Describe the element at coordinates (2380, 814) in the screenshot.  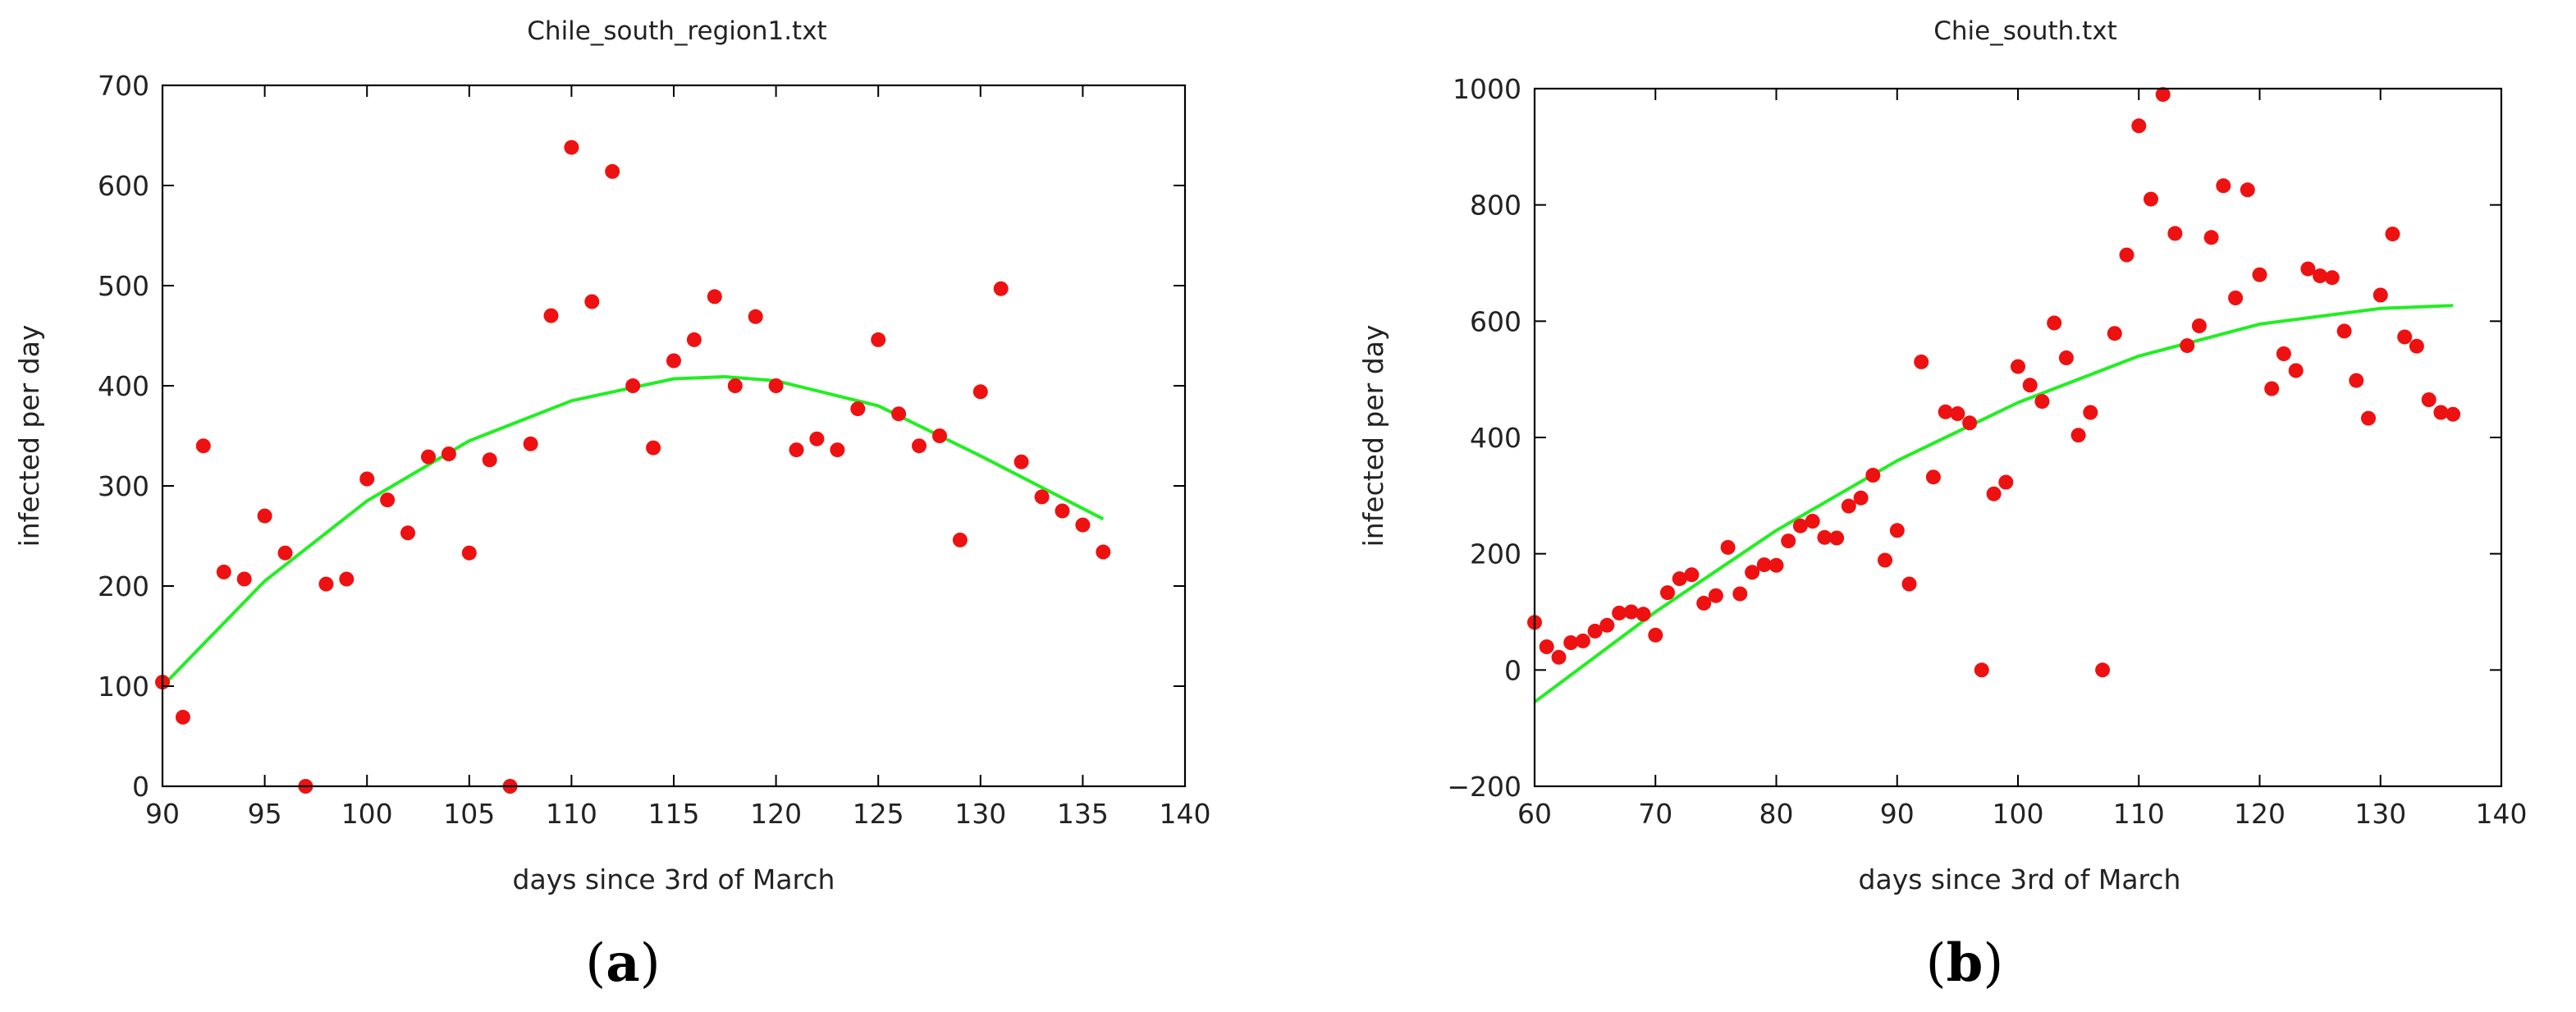
I see `x-tick-label: 130` at that location.